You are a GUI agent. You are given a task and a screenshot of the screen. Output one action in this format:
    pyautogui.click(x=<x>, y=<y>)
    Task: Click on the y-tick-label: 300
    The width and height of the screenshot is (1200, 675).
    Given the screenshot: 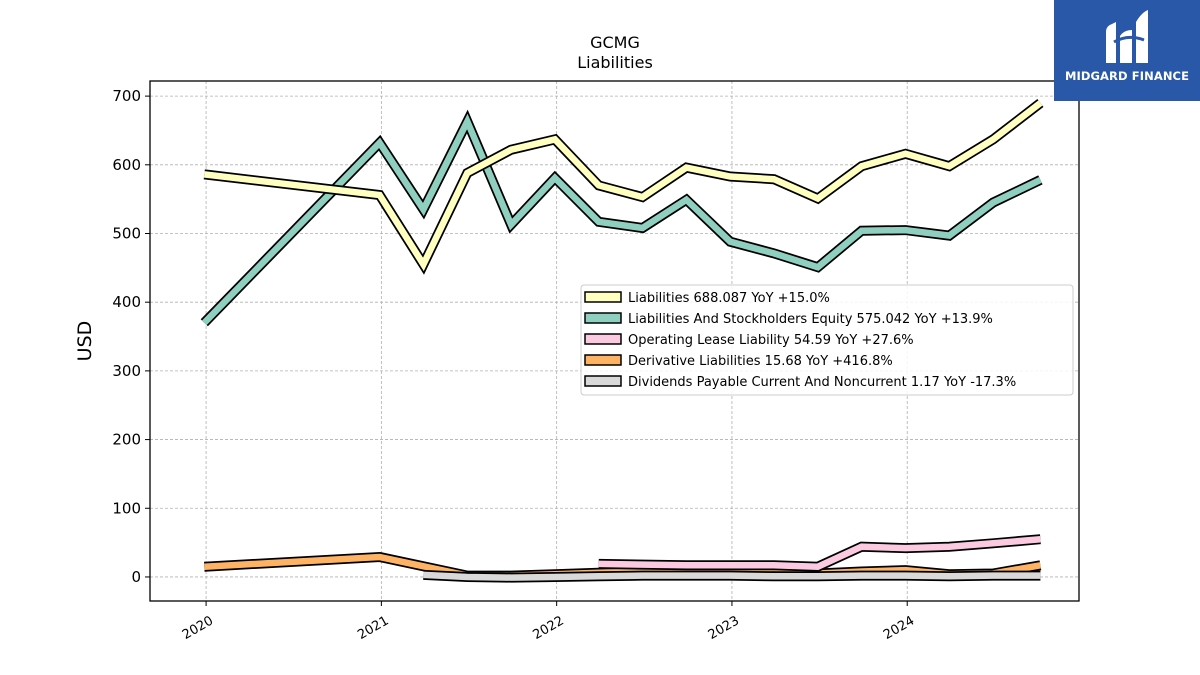 What is the action you would take?
    pyautogui.click(x=126, y=371)
    